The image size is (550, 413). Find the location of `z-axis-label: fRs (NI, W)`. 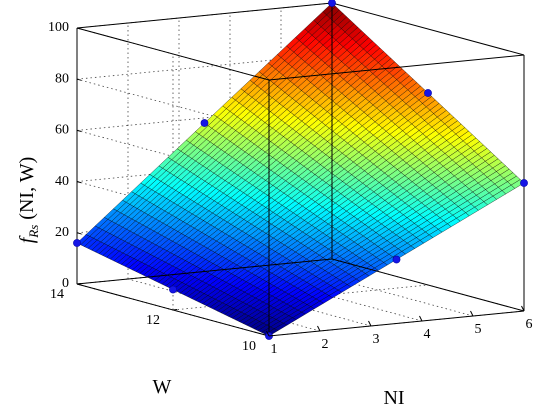

z-axis-label: fRs (NI, W) is located at coordinates (28, 200).